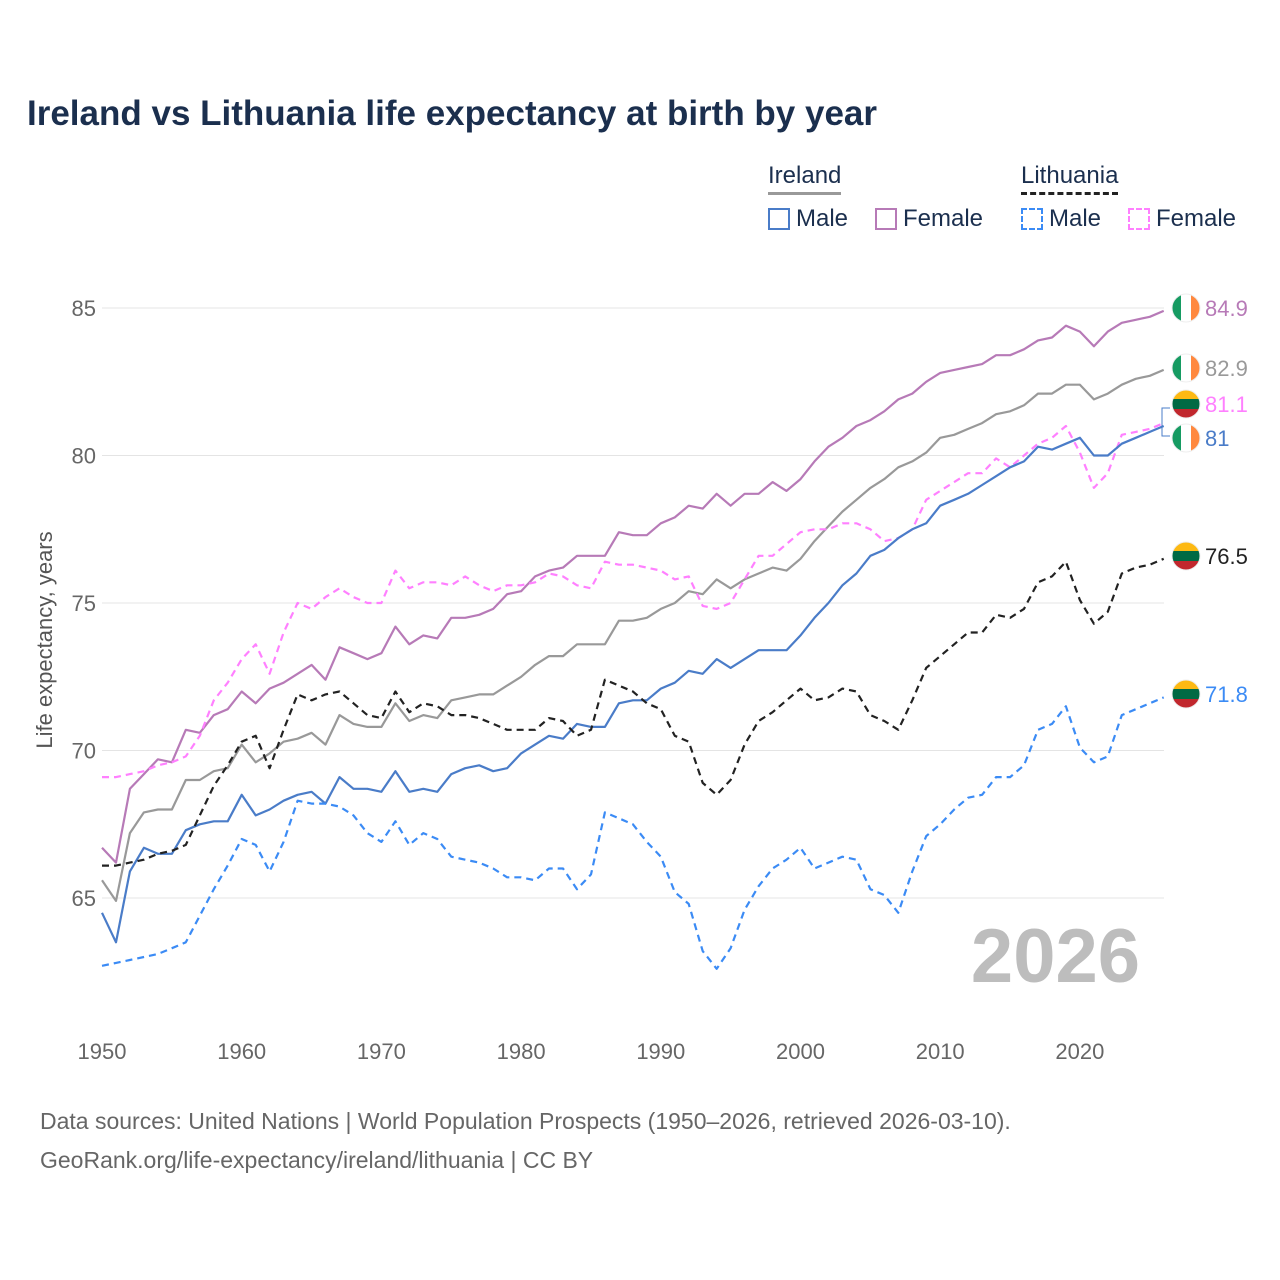  Describe the element at coordinates (241, 1051) in the screenshot. I see `x-tick-label: 1960` at that location.